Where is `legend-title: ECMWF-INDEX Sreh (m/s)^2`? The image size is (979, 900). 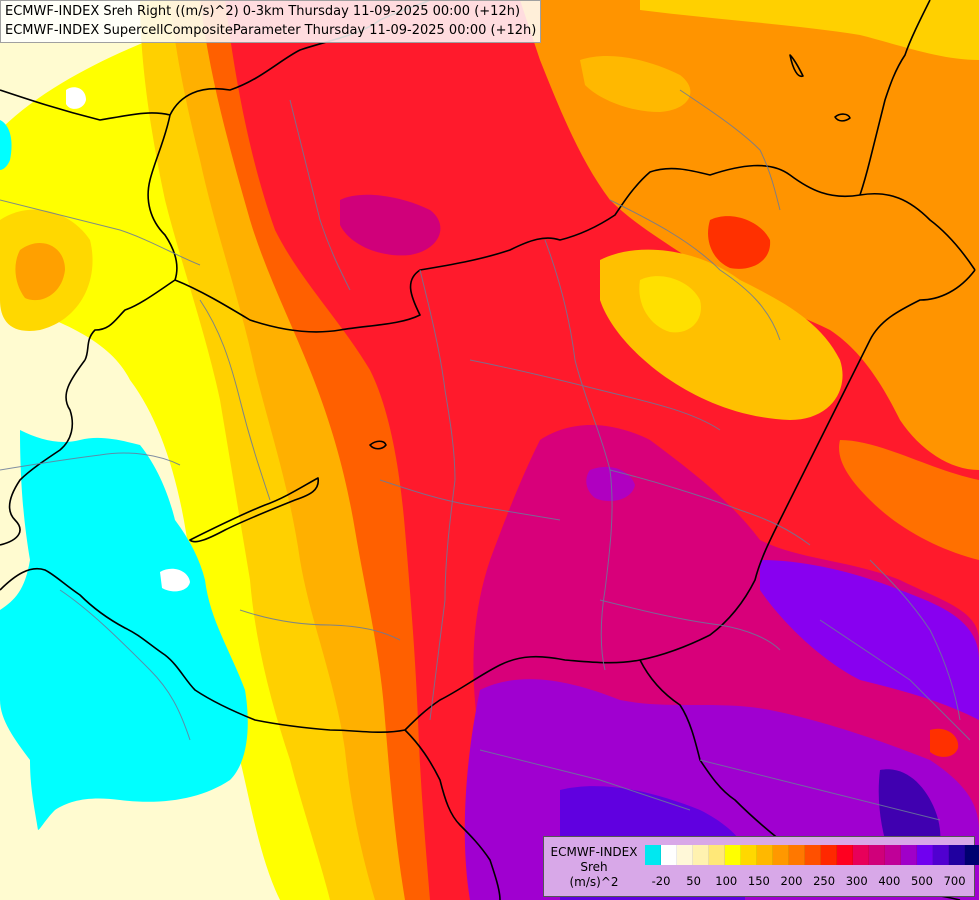
legend-title: ECMWF-INDEX Sreh (m/s)^2 is located at coordinates (594, 867).